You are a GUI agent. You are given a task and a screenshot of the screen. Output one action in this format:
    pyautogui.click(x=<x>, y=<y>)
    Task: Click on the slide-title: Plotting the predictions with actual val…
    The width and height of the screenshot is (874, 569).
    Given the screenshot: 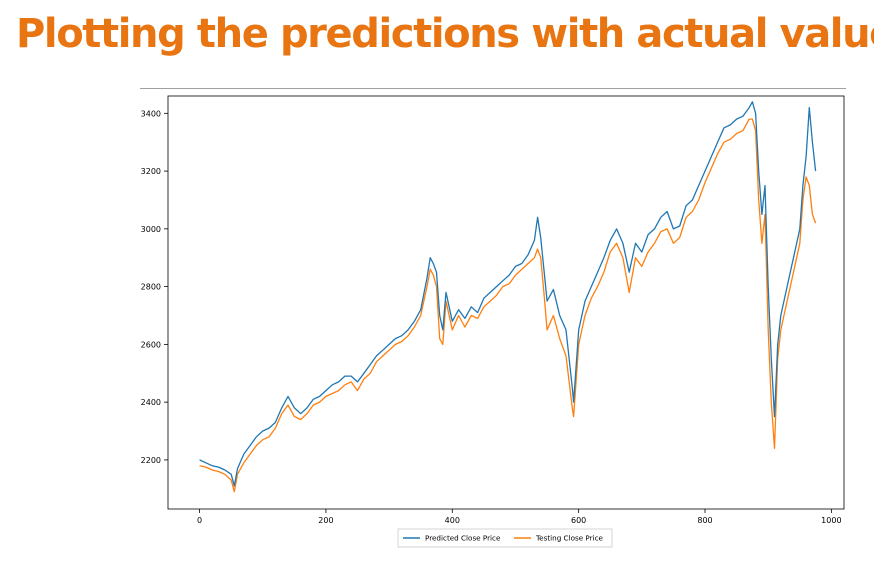 What is the action you would take?
    pyautogui.click(x=445, y=34)
    